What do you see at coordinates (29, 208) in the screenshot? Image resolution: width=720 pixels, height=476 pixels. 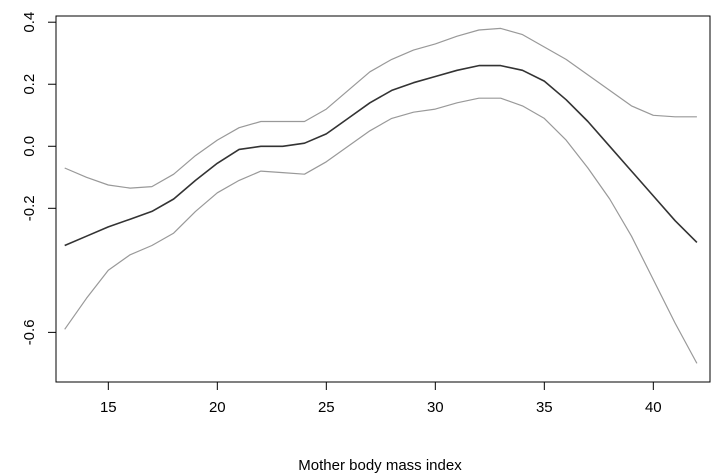 I see `y-tick-label: -0.2` at bounding box center [29, 208].